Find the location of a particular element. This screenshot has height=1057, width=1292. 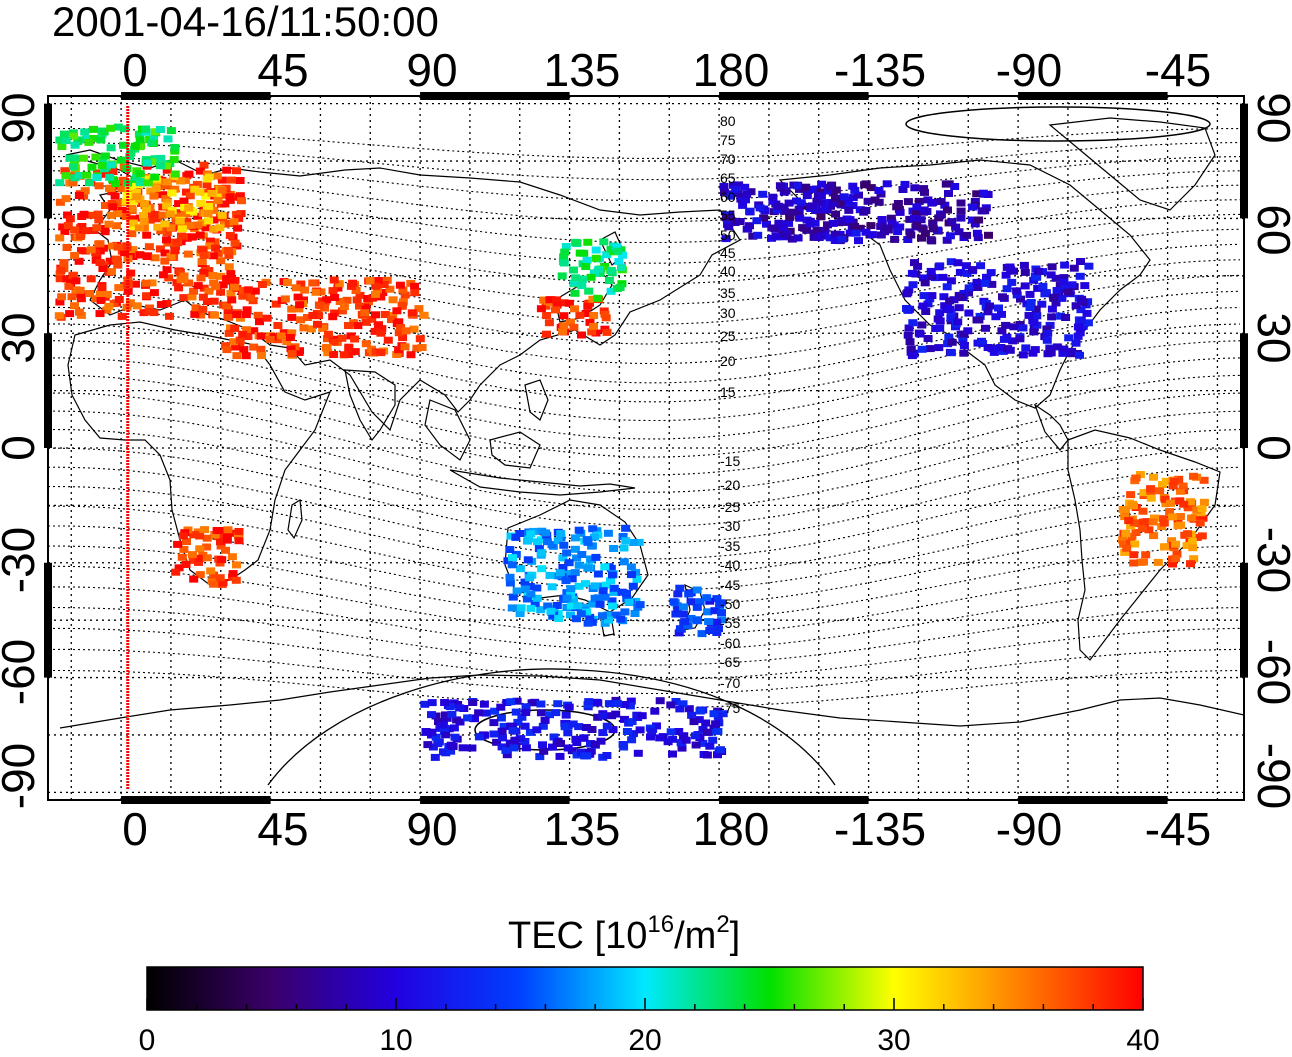

y-tick-left: -60 is located at coordinates (22, 672).